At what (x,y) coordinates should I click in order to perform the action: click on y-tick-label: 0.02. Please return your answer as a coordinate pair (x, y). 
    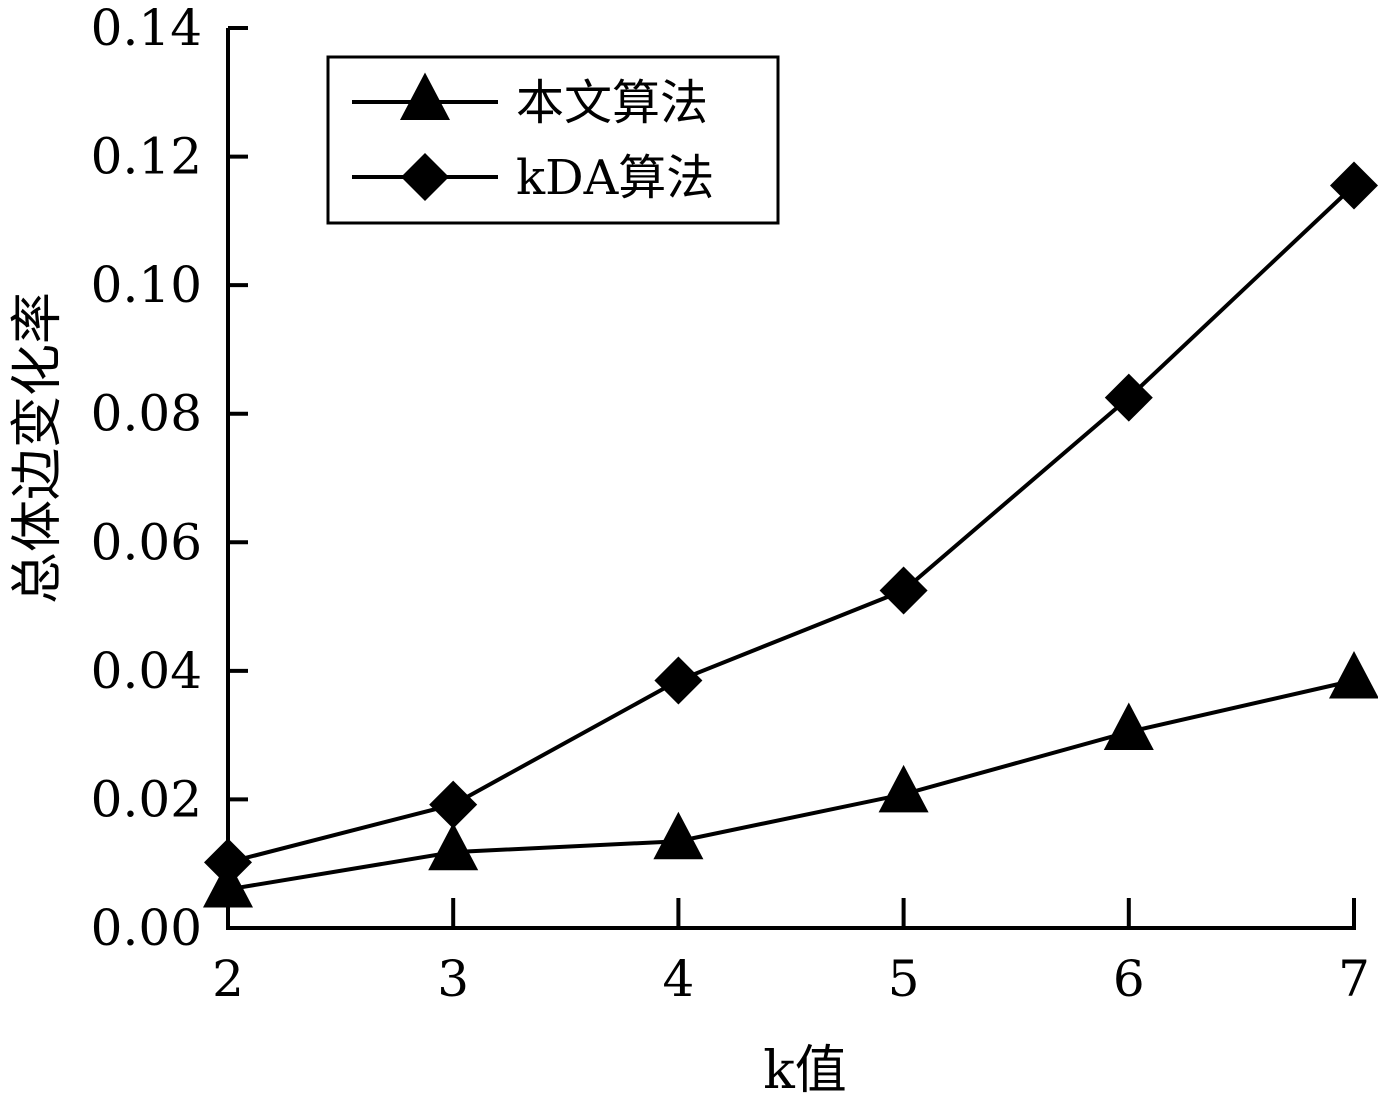
    Looking at the image, I should click on (146, 799).